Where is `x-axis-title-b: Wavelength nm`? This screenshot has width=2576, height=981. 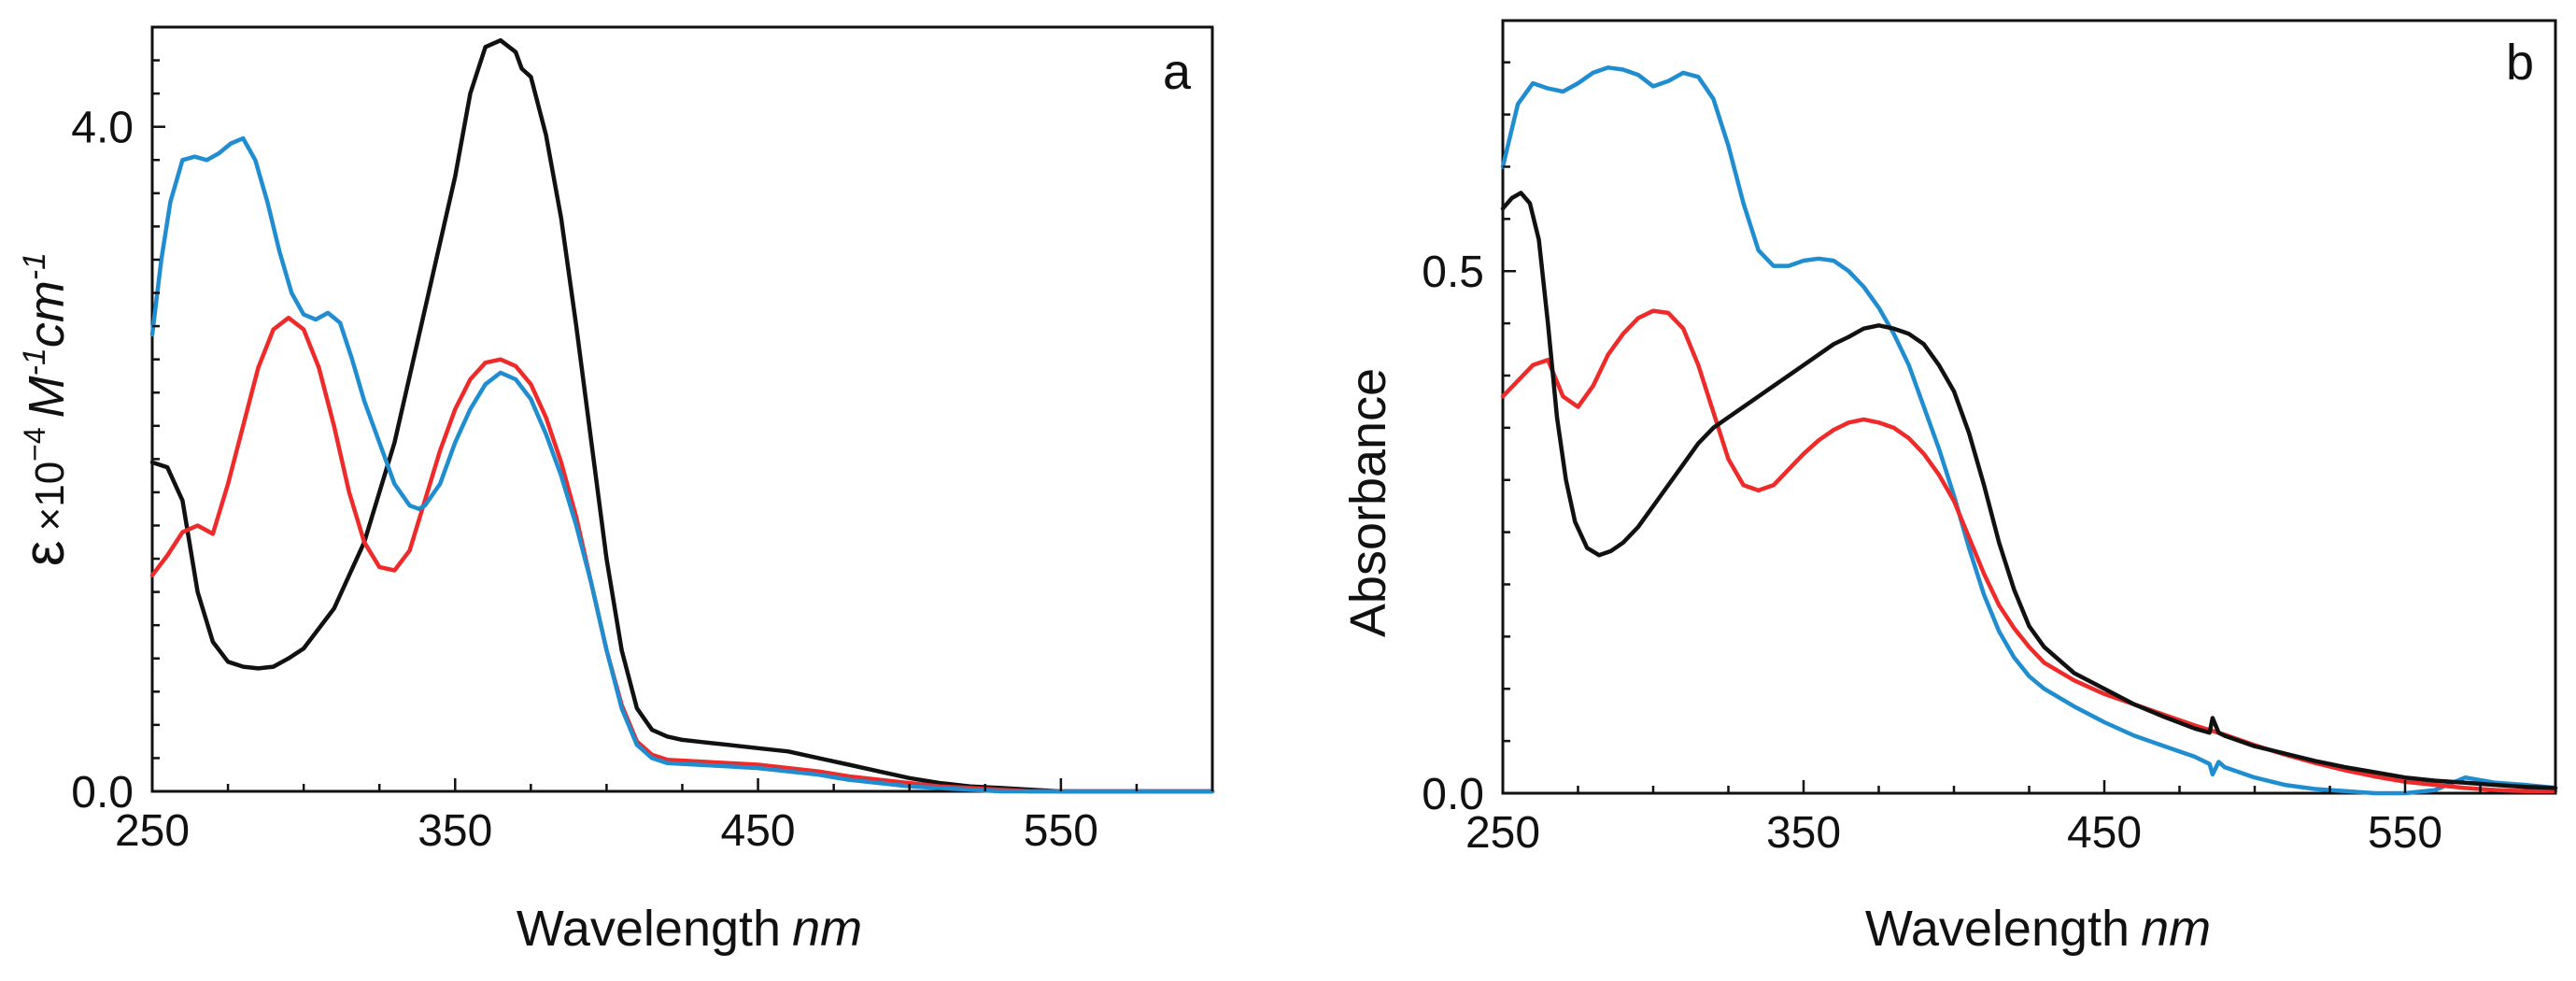
x-axis-title-b: Wavelength nm is located at coordinates (2038, 929).